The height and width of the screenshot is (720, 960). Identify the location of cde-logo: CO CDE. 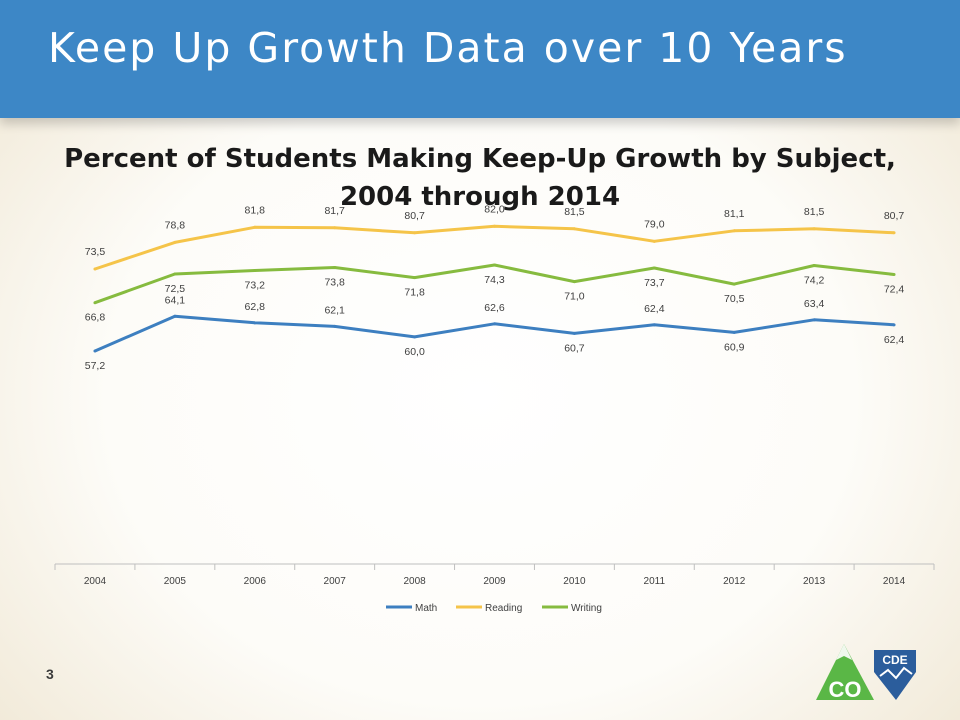
(866, 673).